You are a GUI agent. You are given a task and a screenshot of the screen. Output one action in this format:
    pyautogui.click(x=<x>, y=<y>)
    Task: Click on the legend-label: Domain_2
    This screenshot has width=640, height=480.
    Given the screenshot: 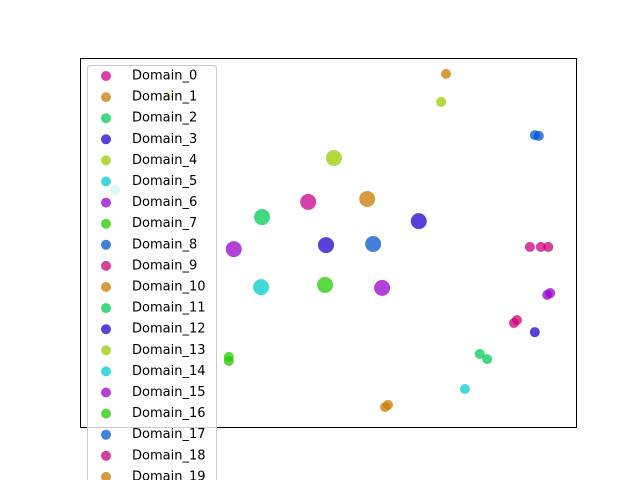 What is the action you would take?
    pyautogui.click(x=164, y=118)
    